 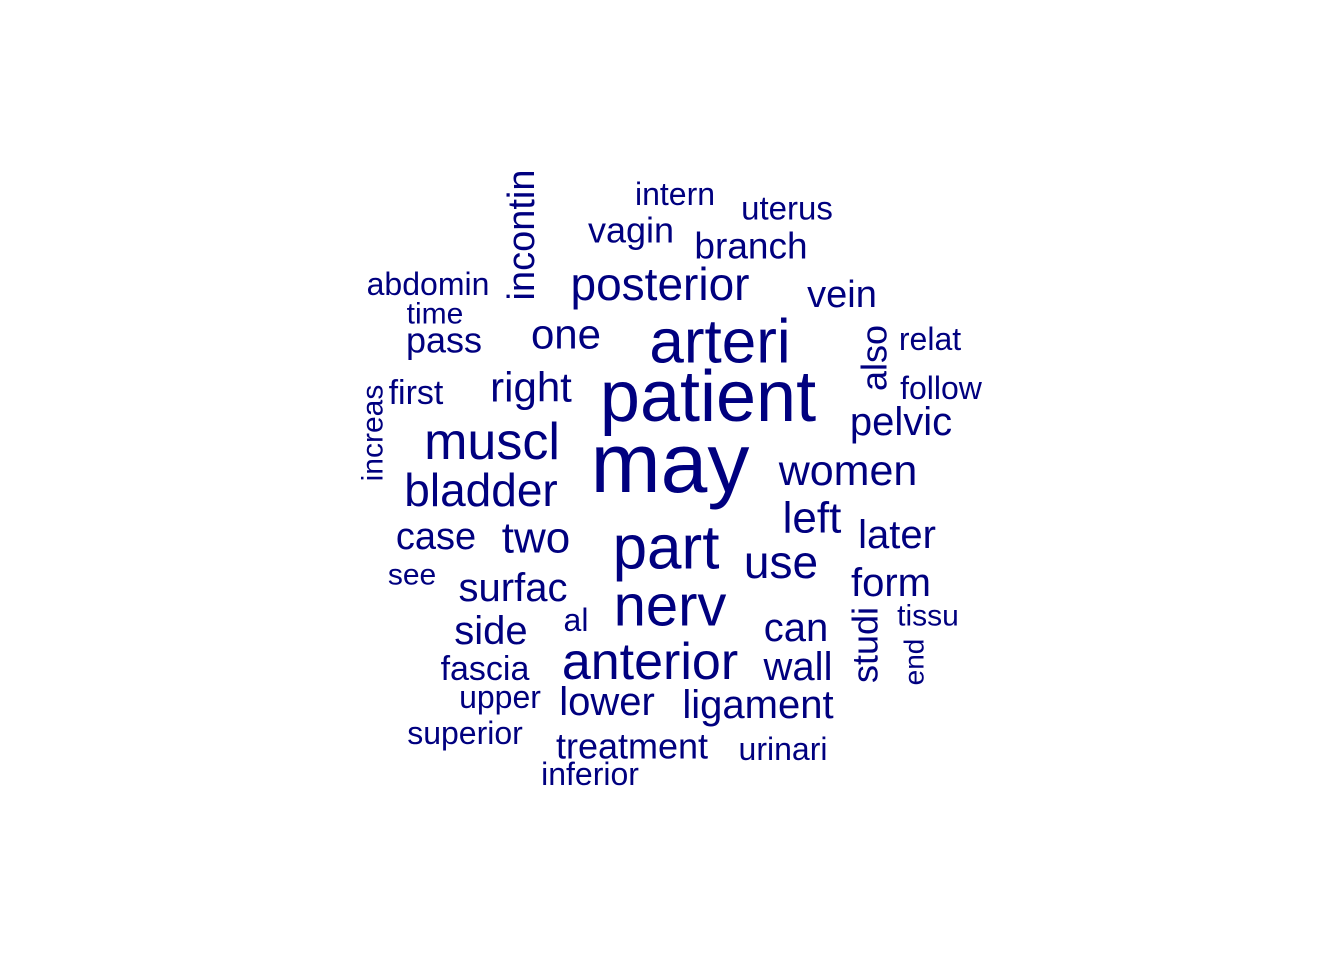 What do you see at coordinates (631, 230) in the screenshot?
I see `word-vagin: vagin` at bounding box center [631, 230].